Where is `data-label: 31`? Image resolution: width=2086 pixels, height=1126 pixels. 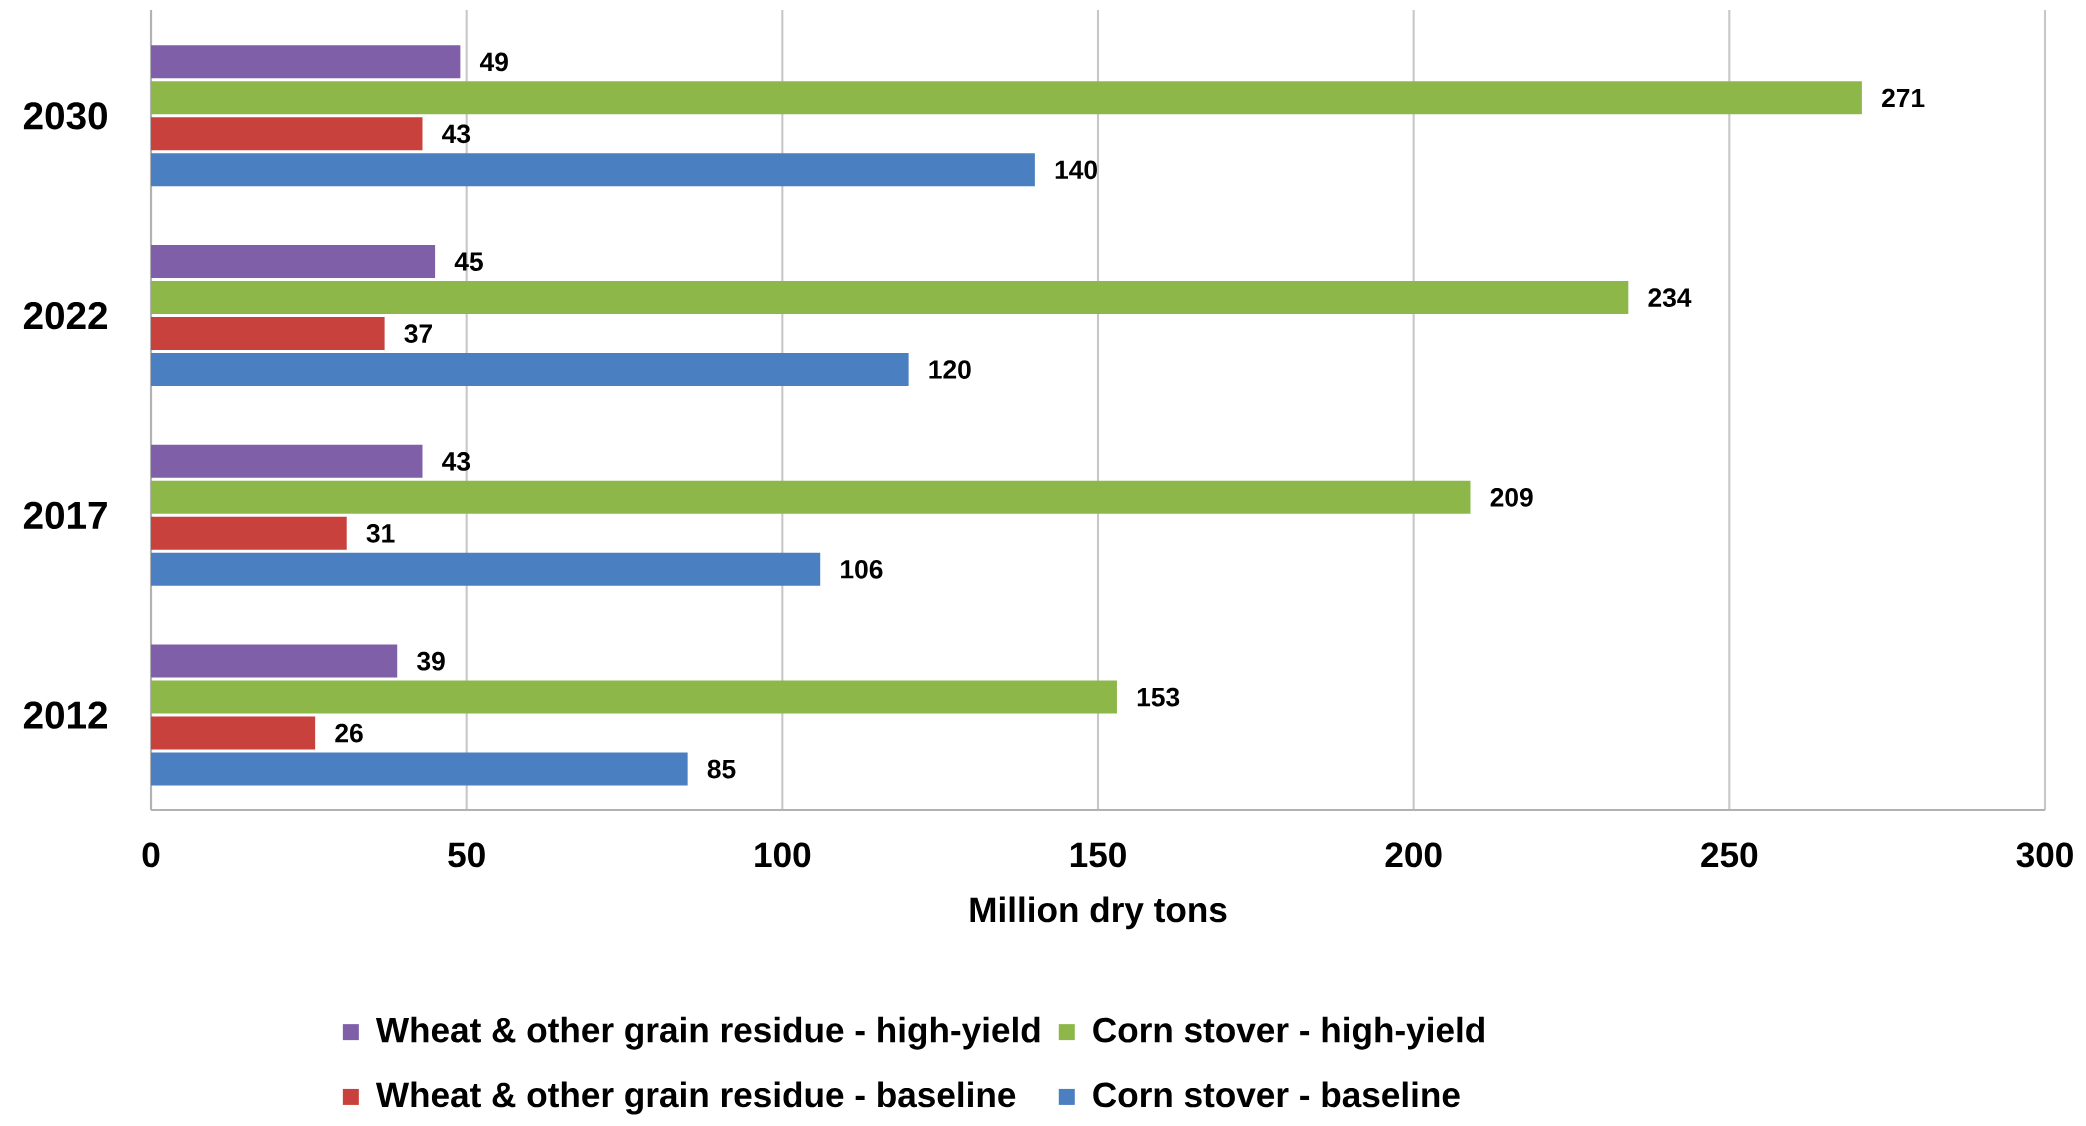 data-label: 31 is located at coordinates (380, 533).